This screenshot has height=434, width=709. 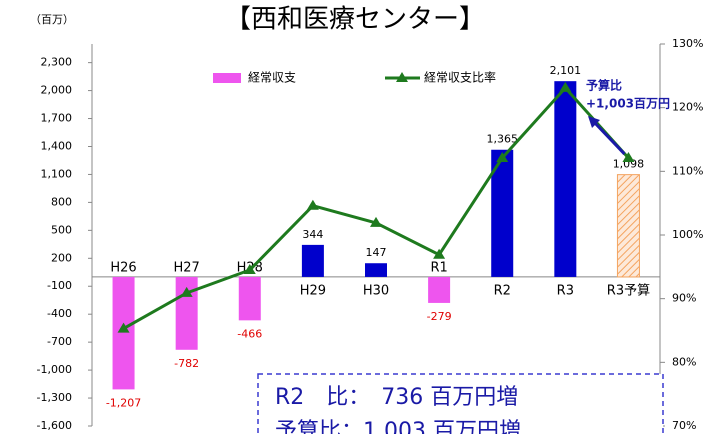 I want to click on x-tick-label: R3予算, so click(x=628, y=290).